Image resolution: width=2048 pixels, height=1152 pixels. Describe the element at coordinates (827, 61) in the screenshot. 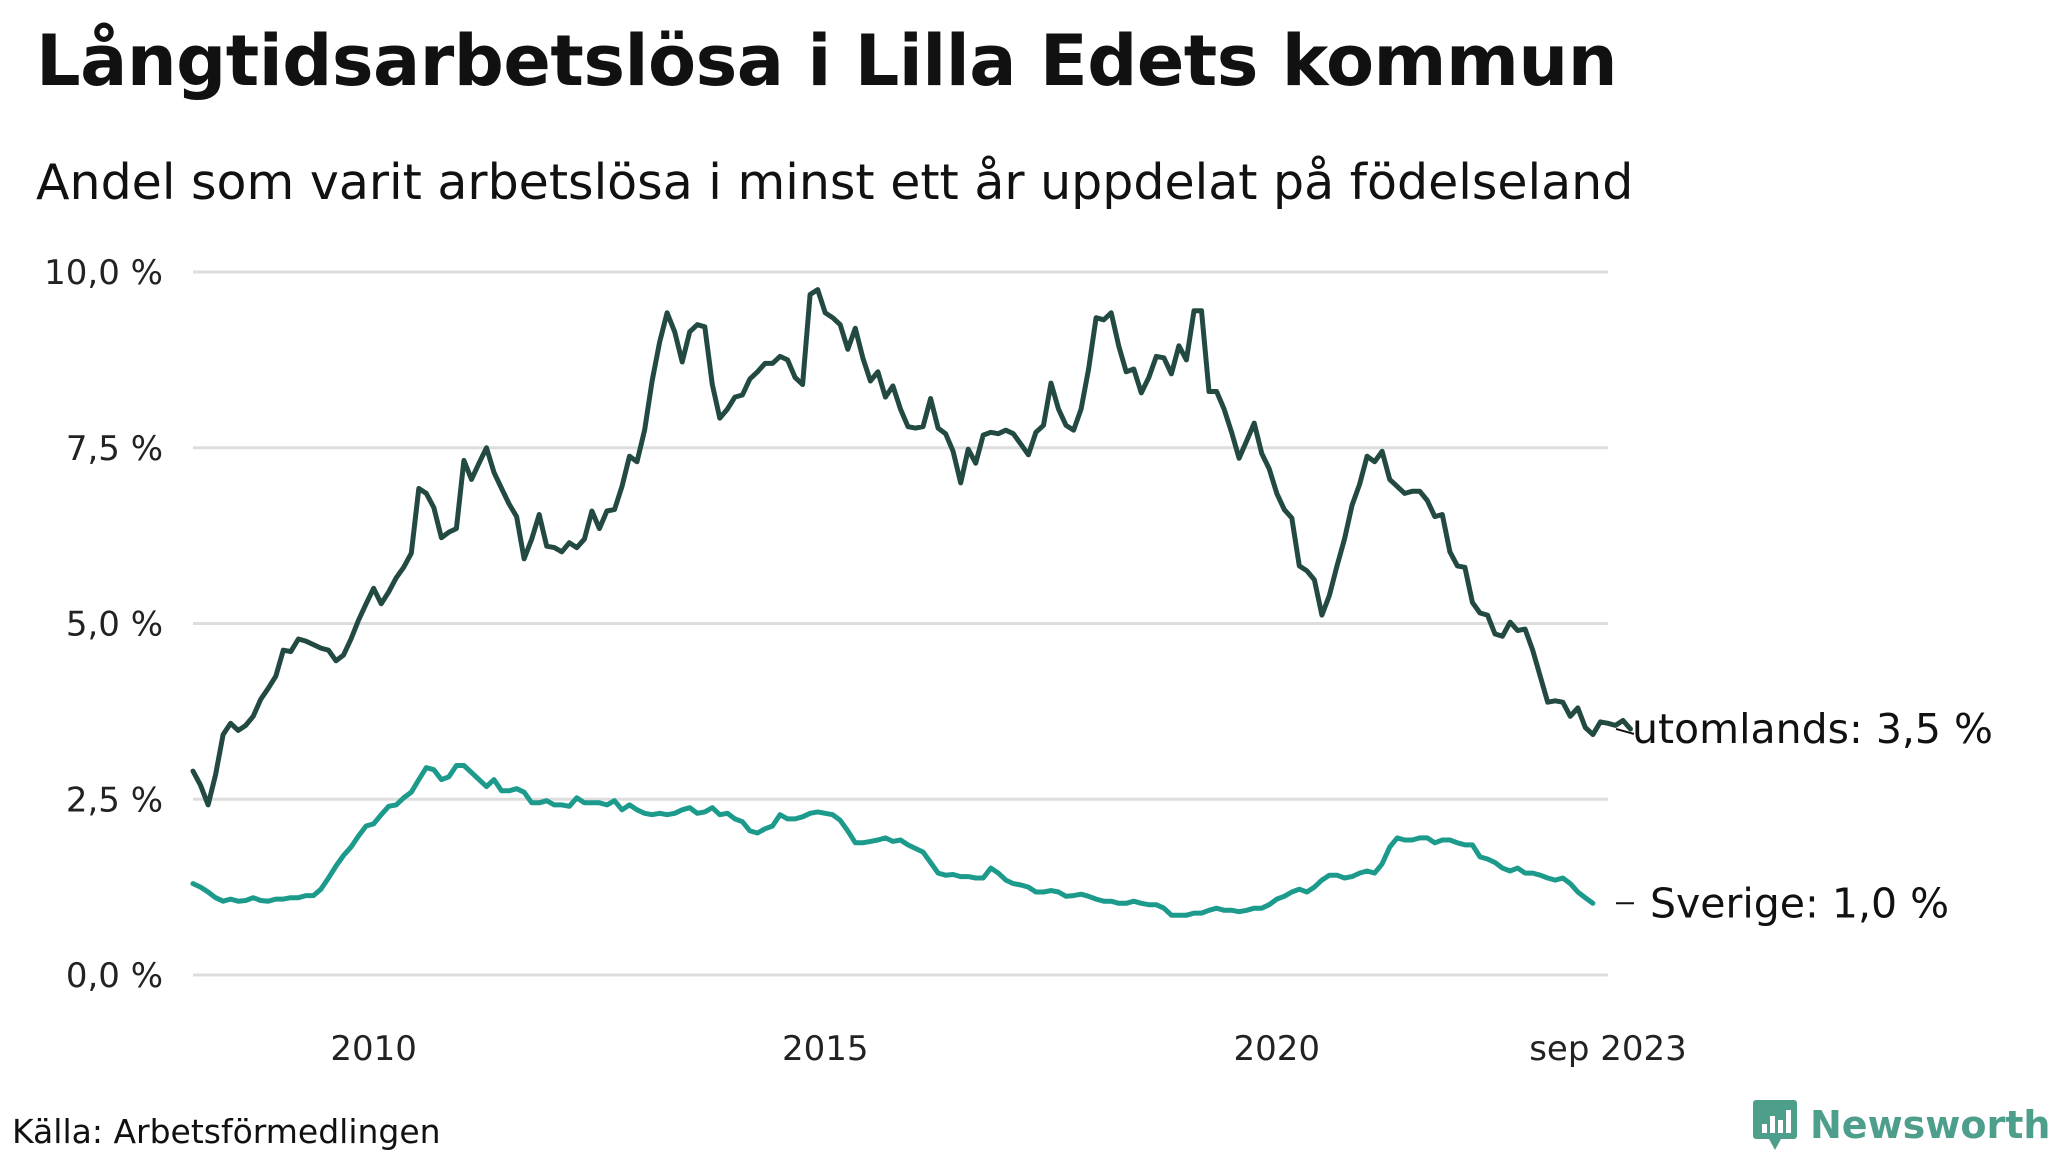

I see `chart-title: Långtidsarbetslösa i Lilla Edets kommun` at that location.